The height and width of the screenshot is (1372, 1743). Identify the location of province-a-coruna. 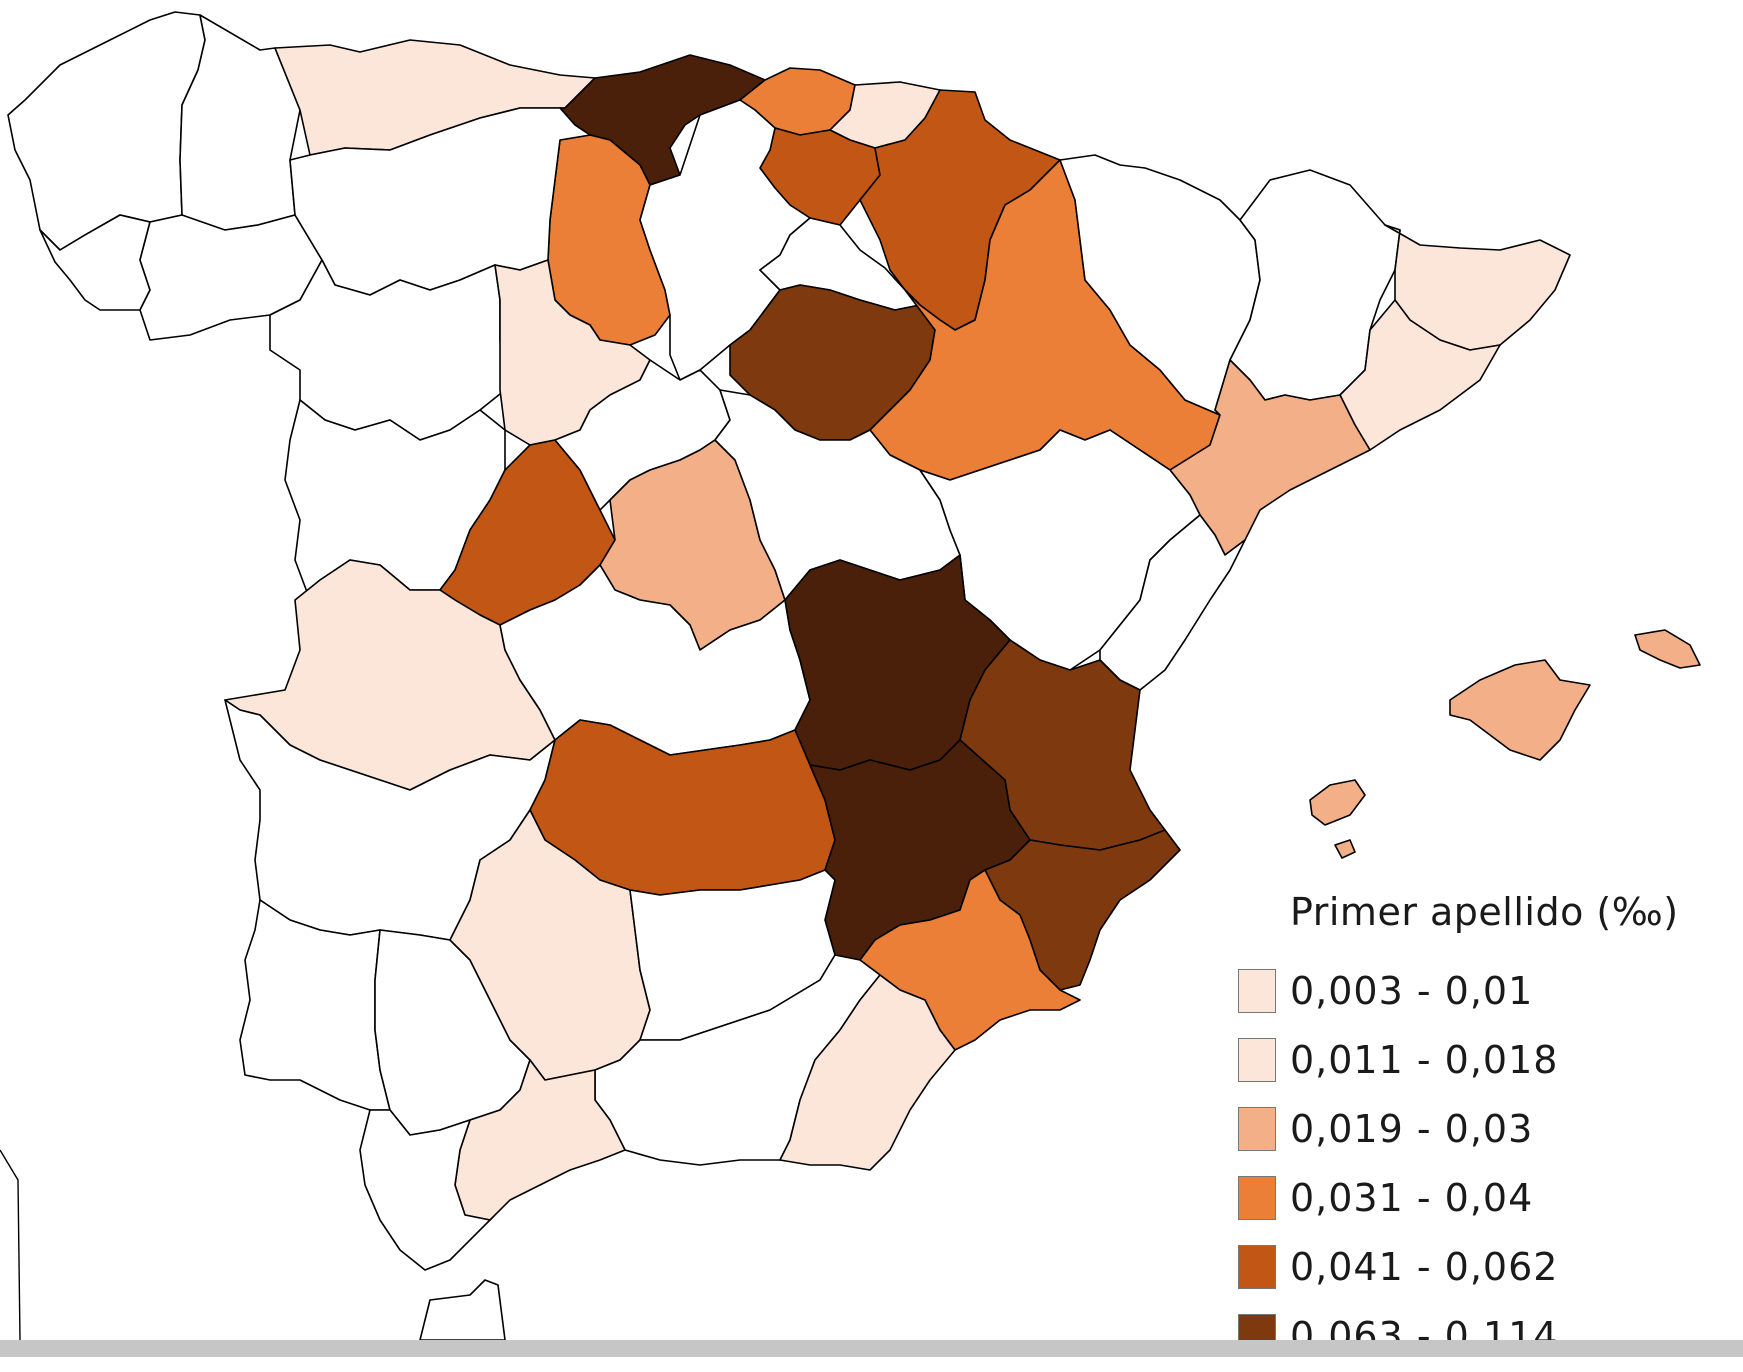
(106, 131).